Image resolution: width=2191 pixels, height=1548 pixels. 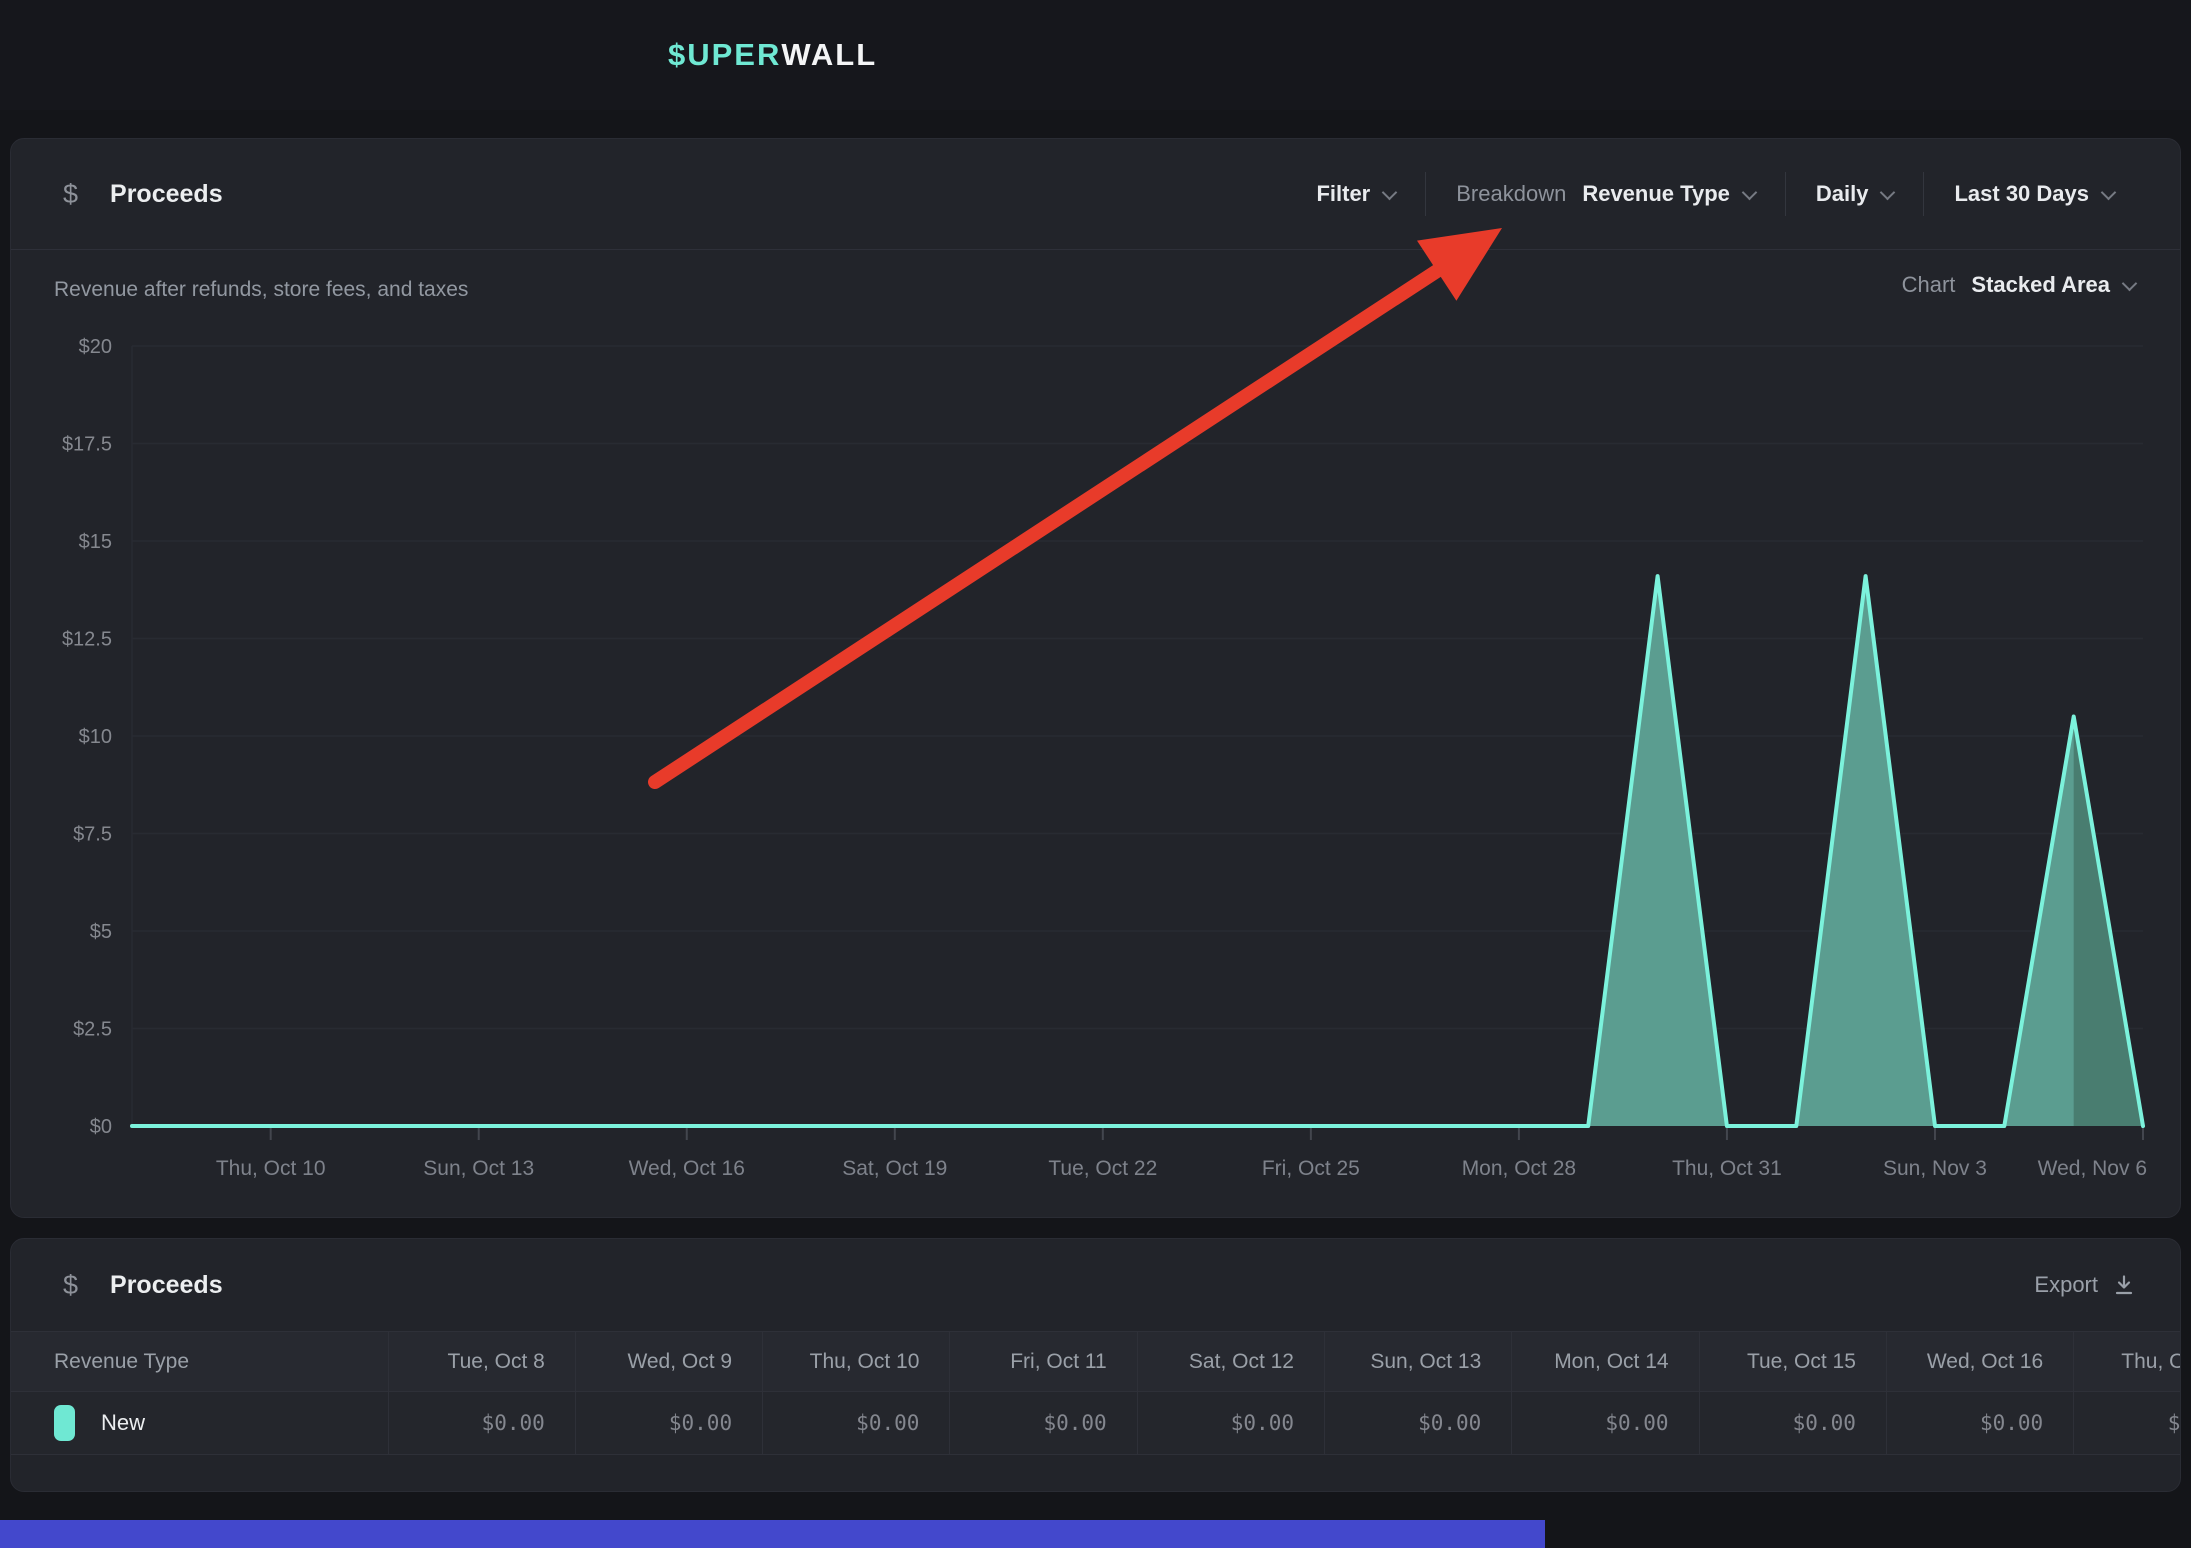 I want to click on export-button: Export, so click(x=2085, y=1285).